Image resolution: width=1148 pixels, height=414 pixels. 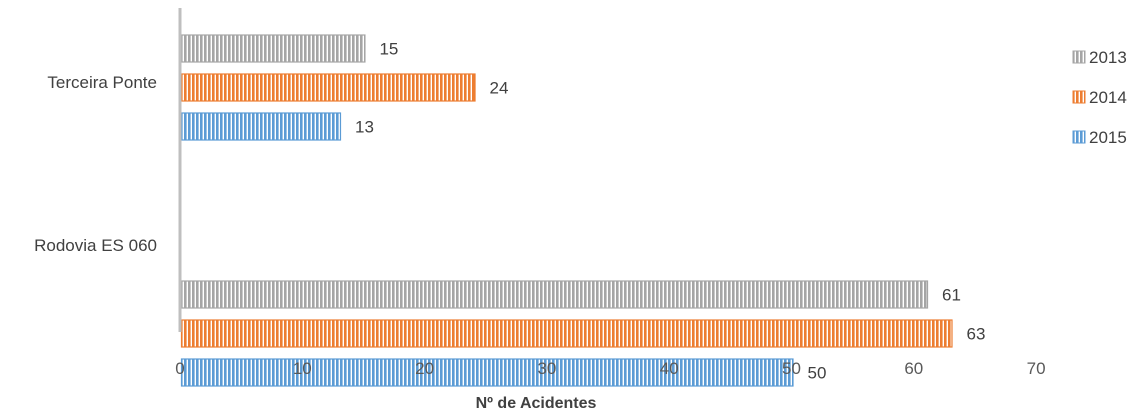 I want to click on bar-rodovia-es-060-2015, so click(x=487, y=372).